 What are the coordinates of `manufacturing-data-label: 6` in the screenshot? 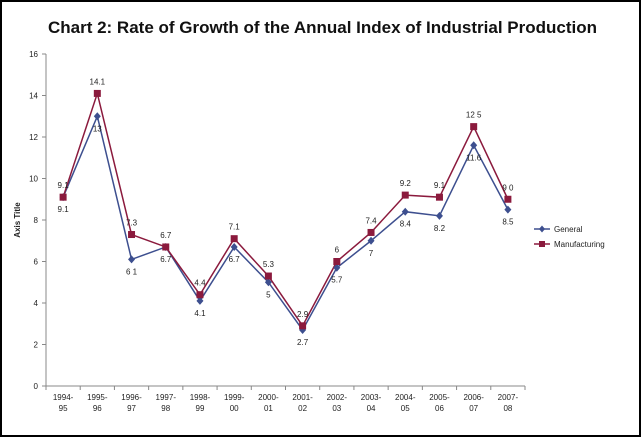 It's located at (337, 250).